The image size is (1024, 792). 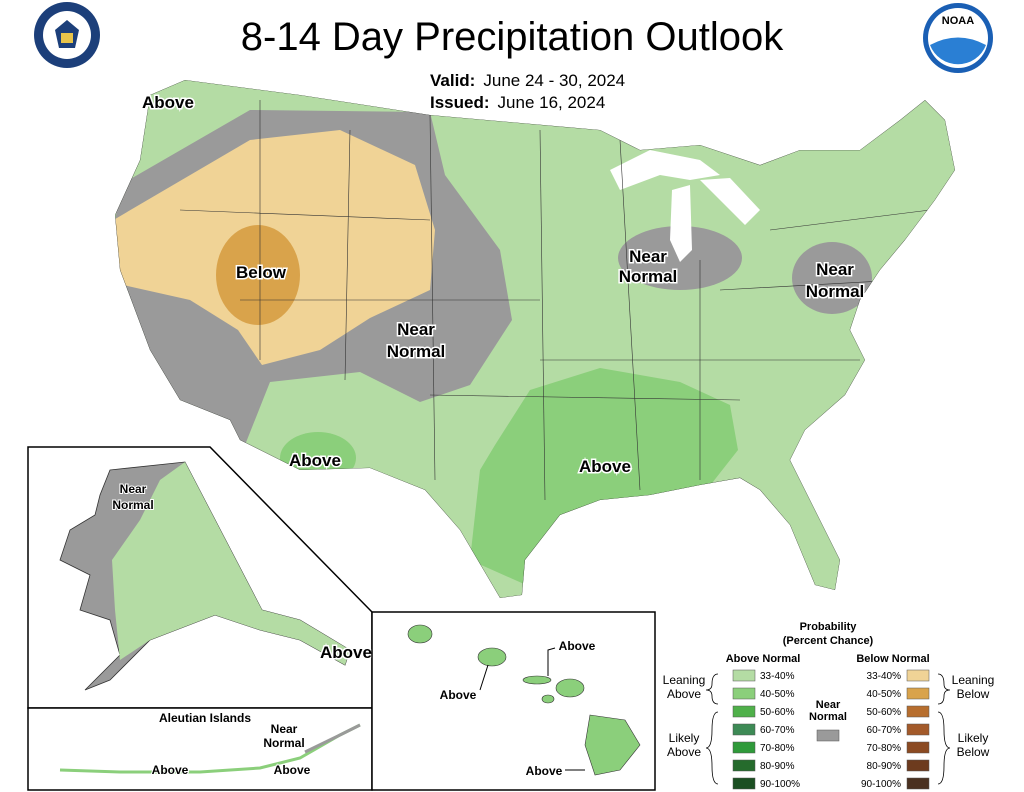 What do you see at coordinates (730, 201) in the screenshot?
I see `lake-huron` at bounding box center [730, 201].